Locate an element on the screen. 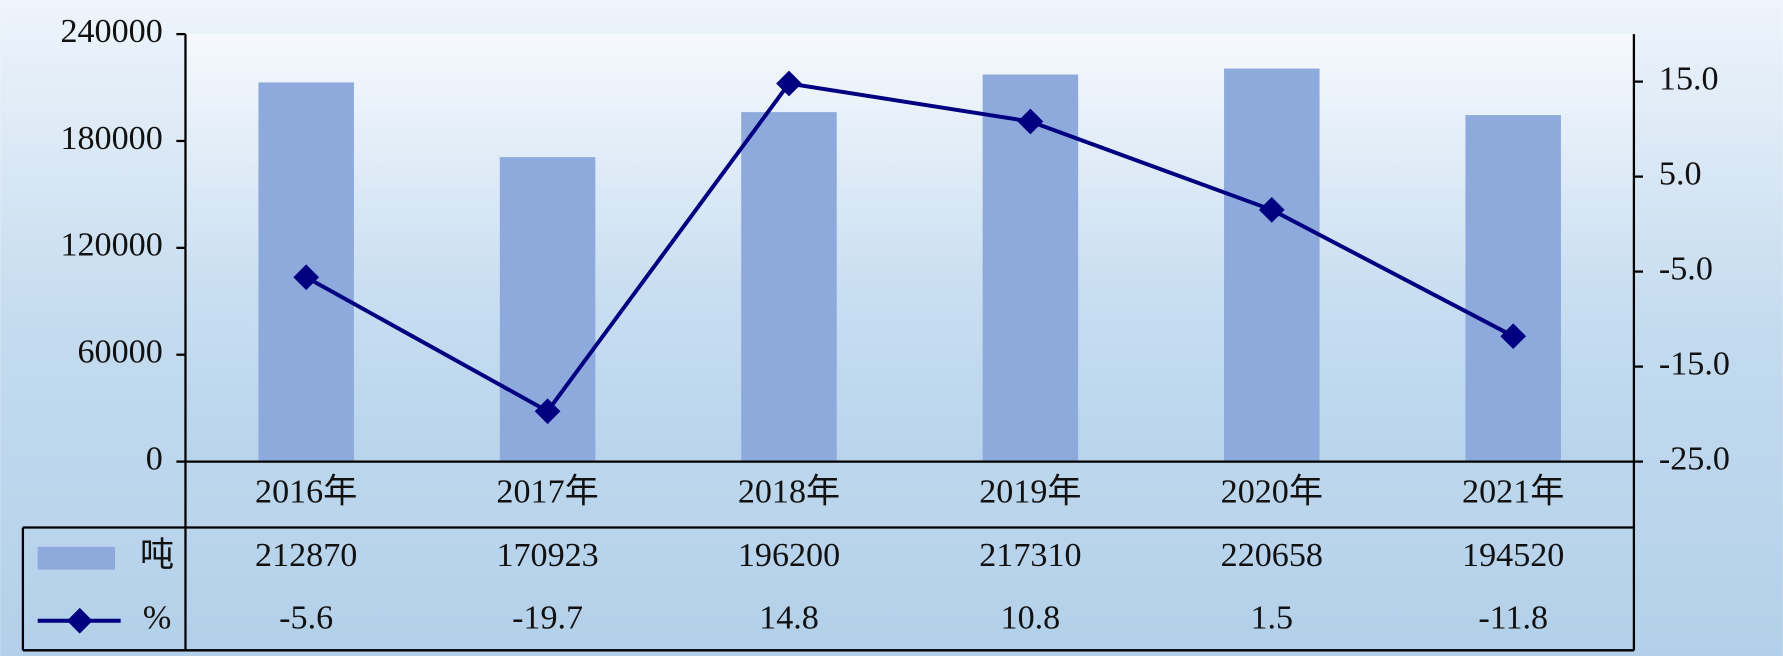 The height and width of the screenshot is (656, 1783). x-tick-label: 2019年 is located at coordinates (1030, 491).